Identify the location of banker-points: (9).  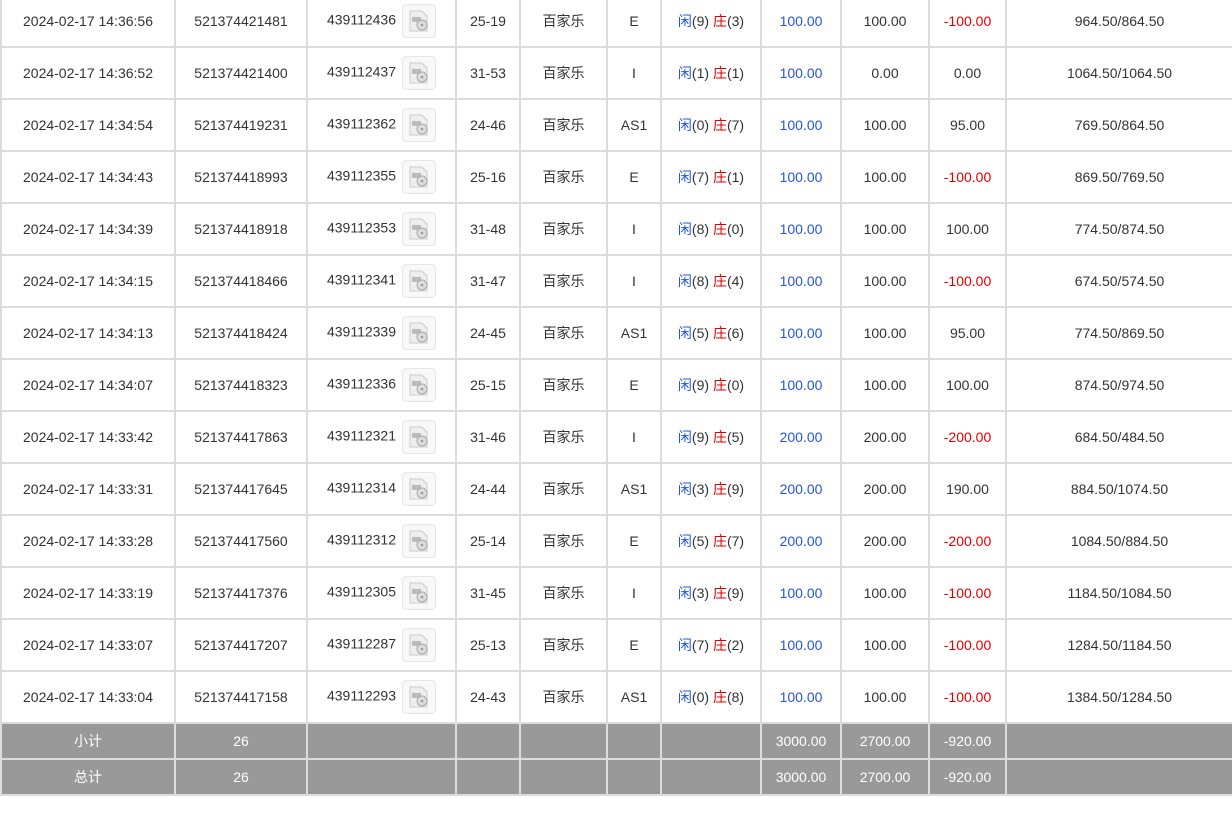
(735, 593).